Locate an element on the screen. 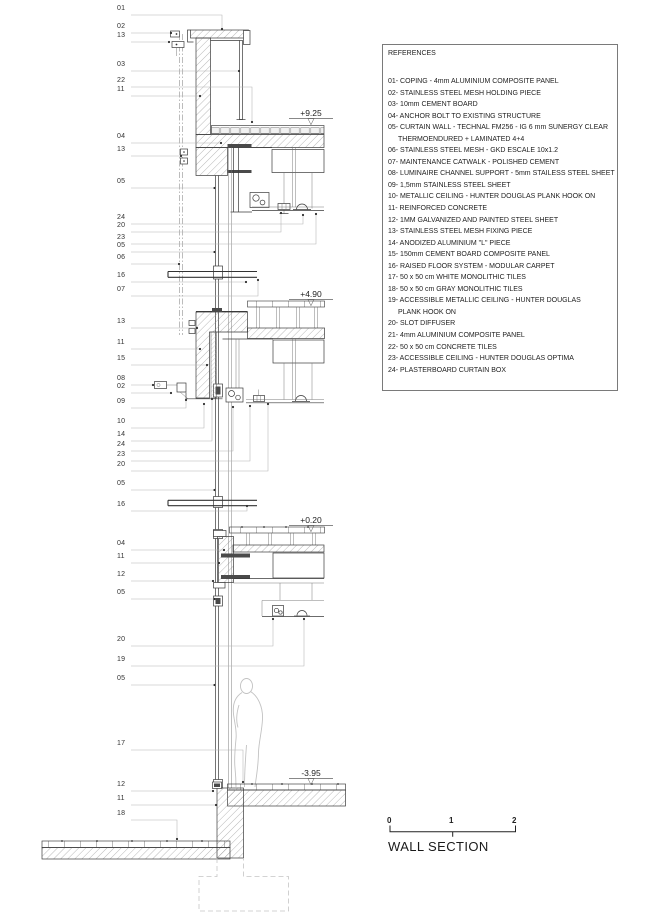 The image size is (650, 919). elevation-marker: +9.25 ▽ is located at coordinates (311, 117).